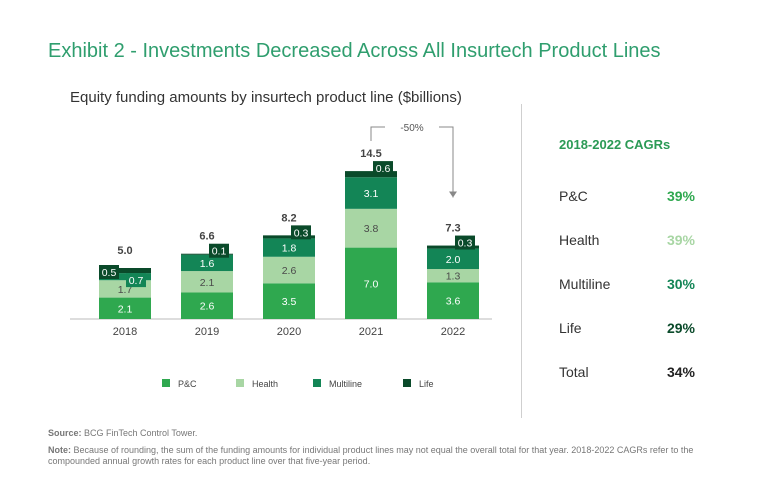  I want to click on data-label: 0.7, so click(136, 281).